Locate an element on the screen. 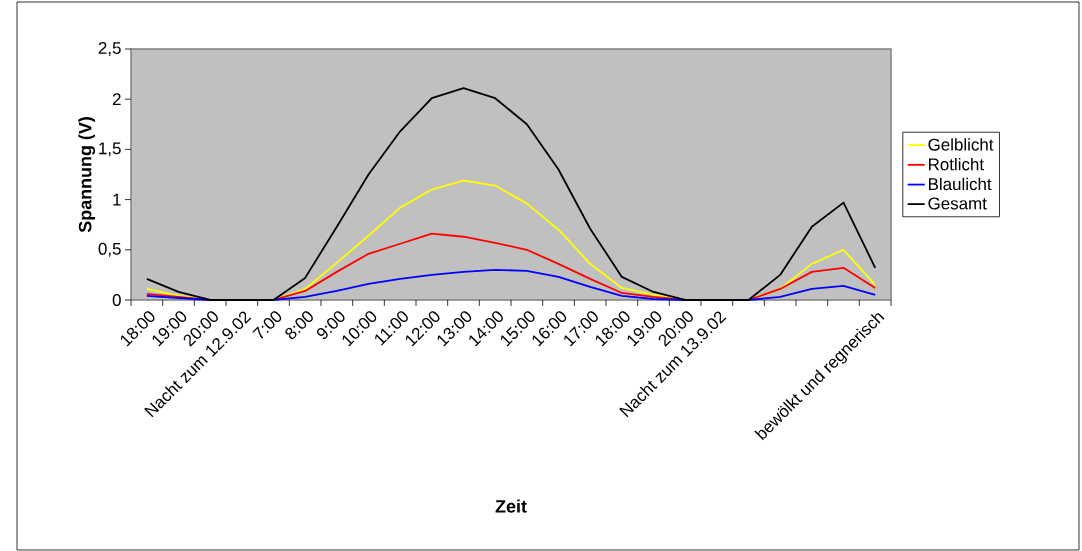 The width and height of the screenshot is (1082, 551). y-tick-label: 1 is located at coordinates (117, 199).